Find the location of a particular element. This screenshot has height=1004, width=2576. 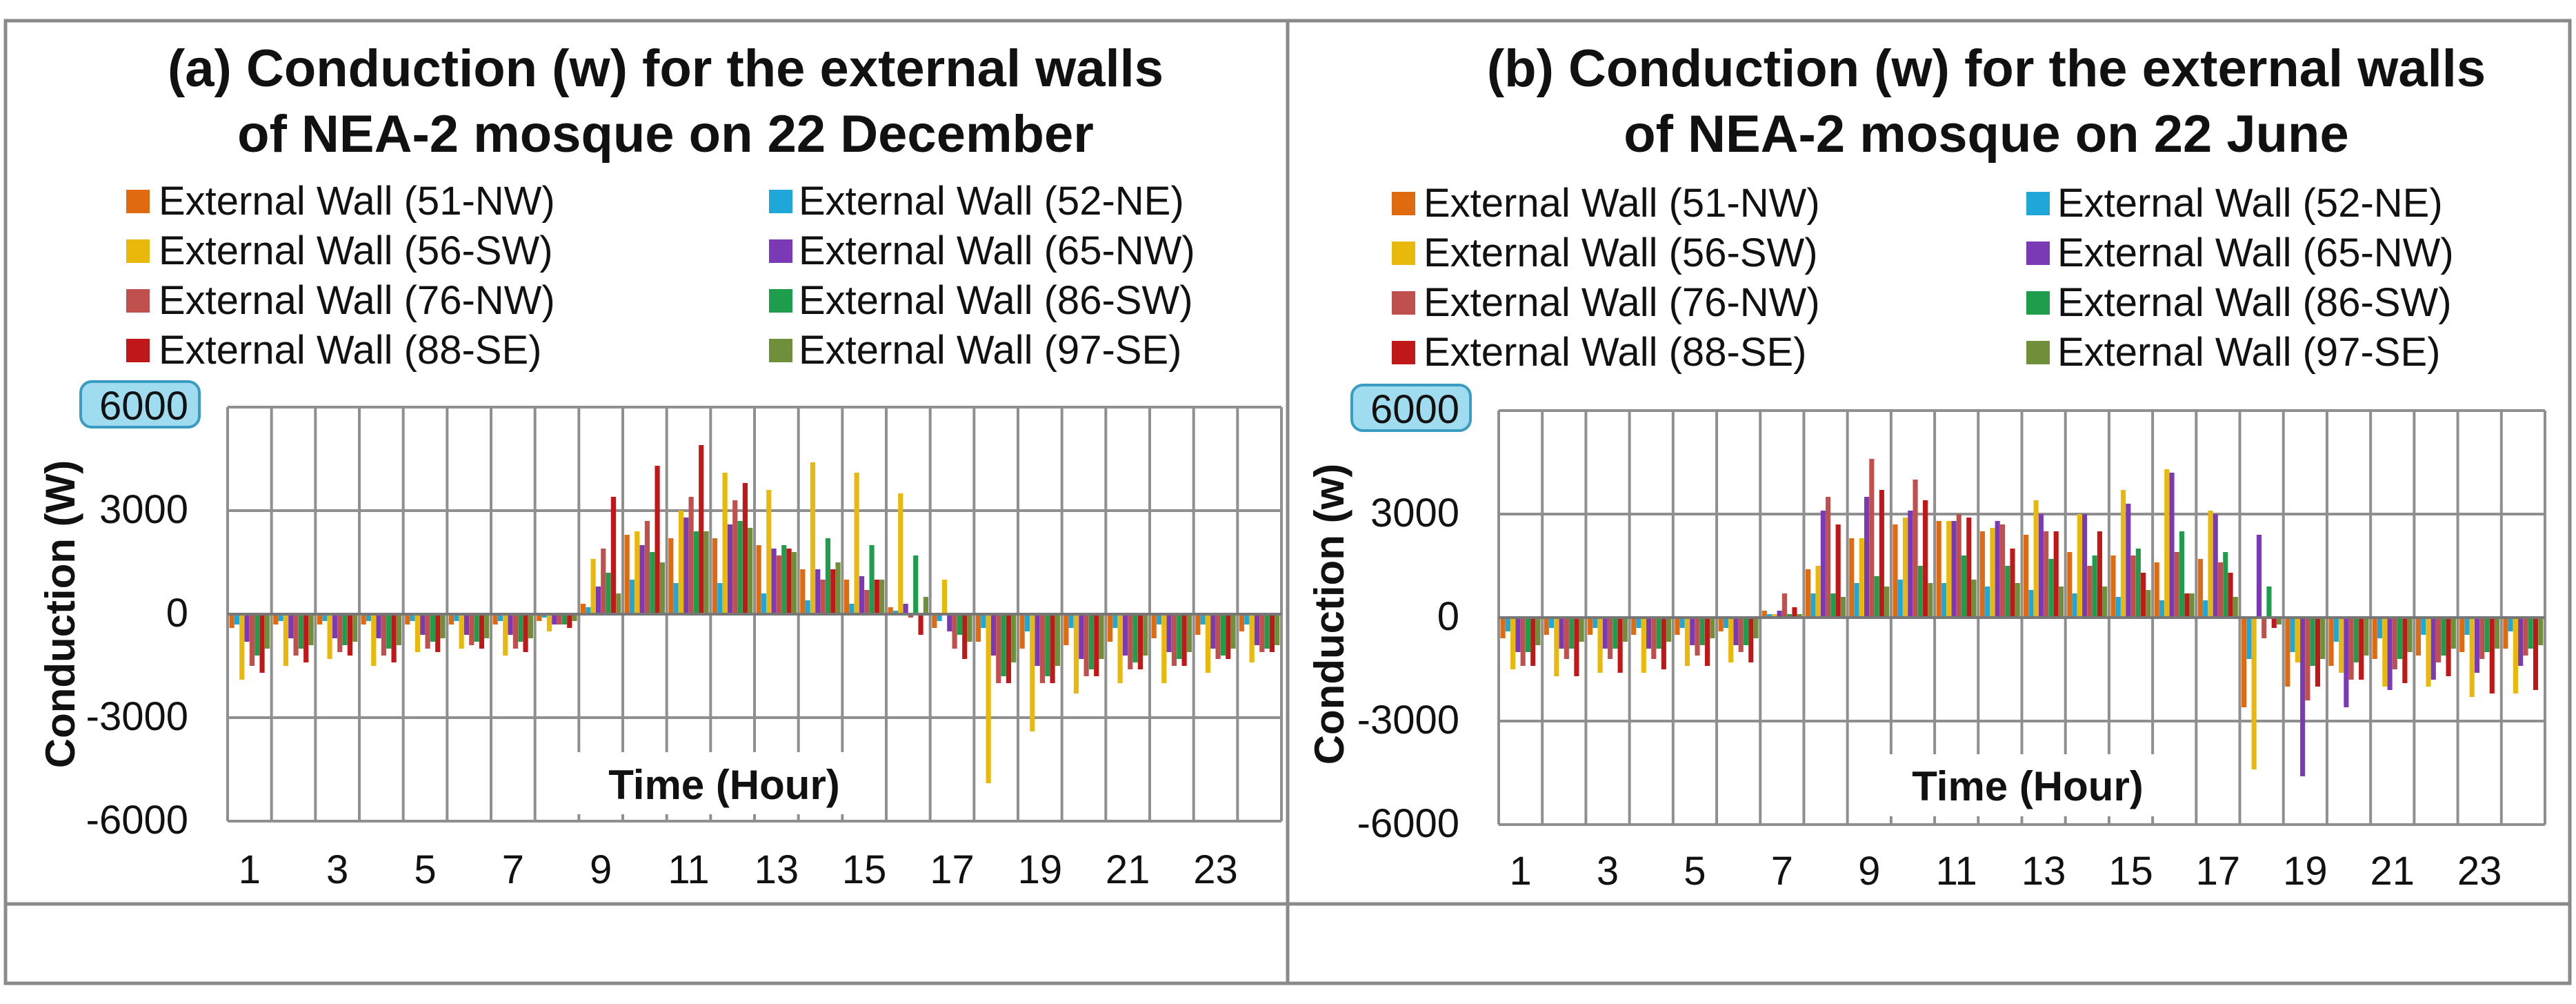

xtick-label: 23 is located at coordinates (2479, 871).